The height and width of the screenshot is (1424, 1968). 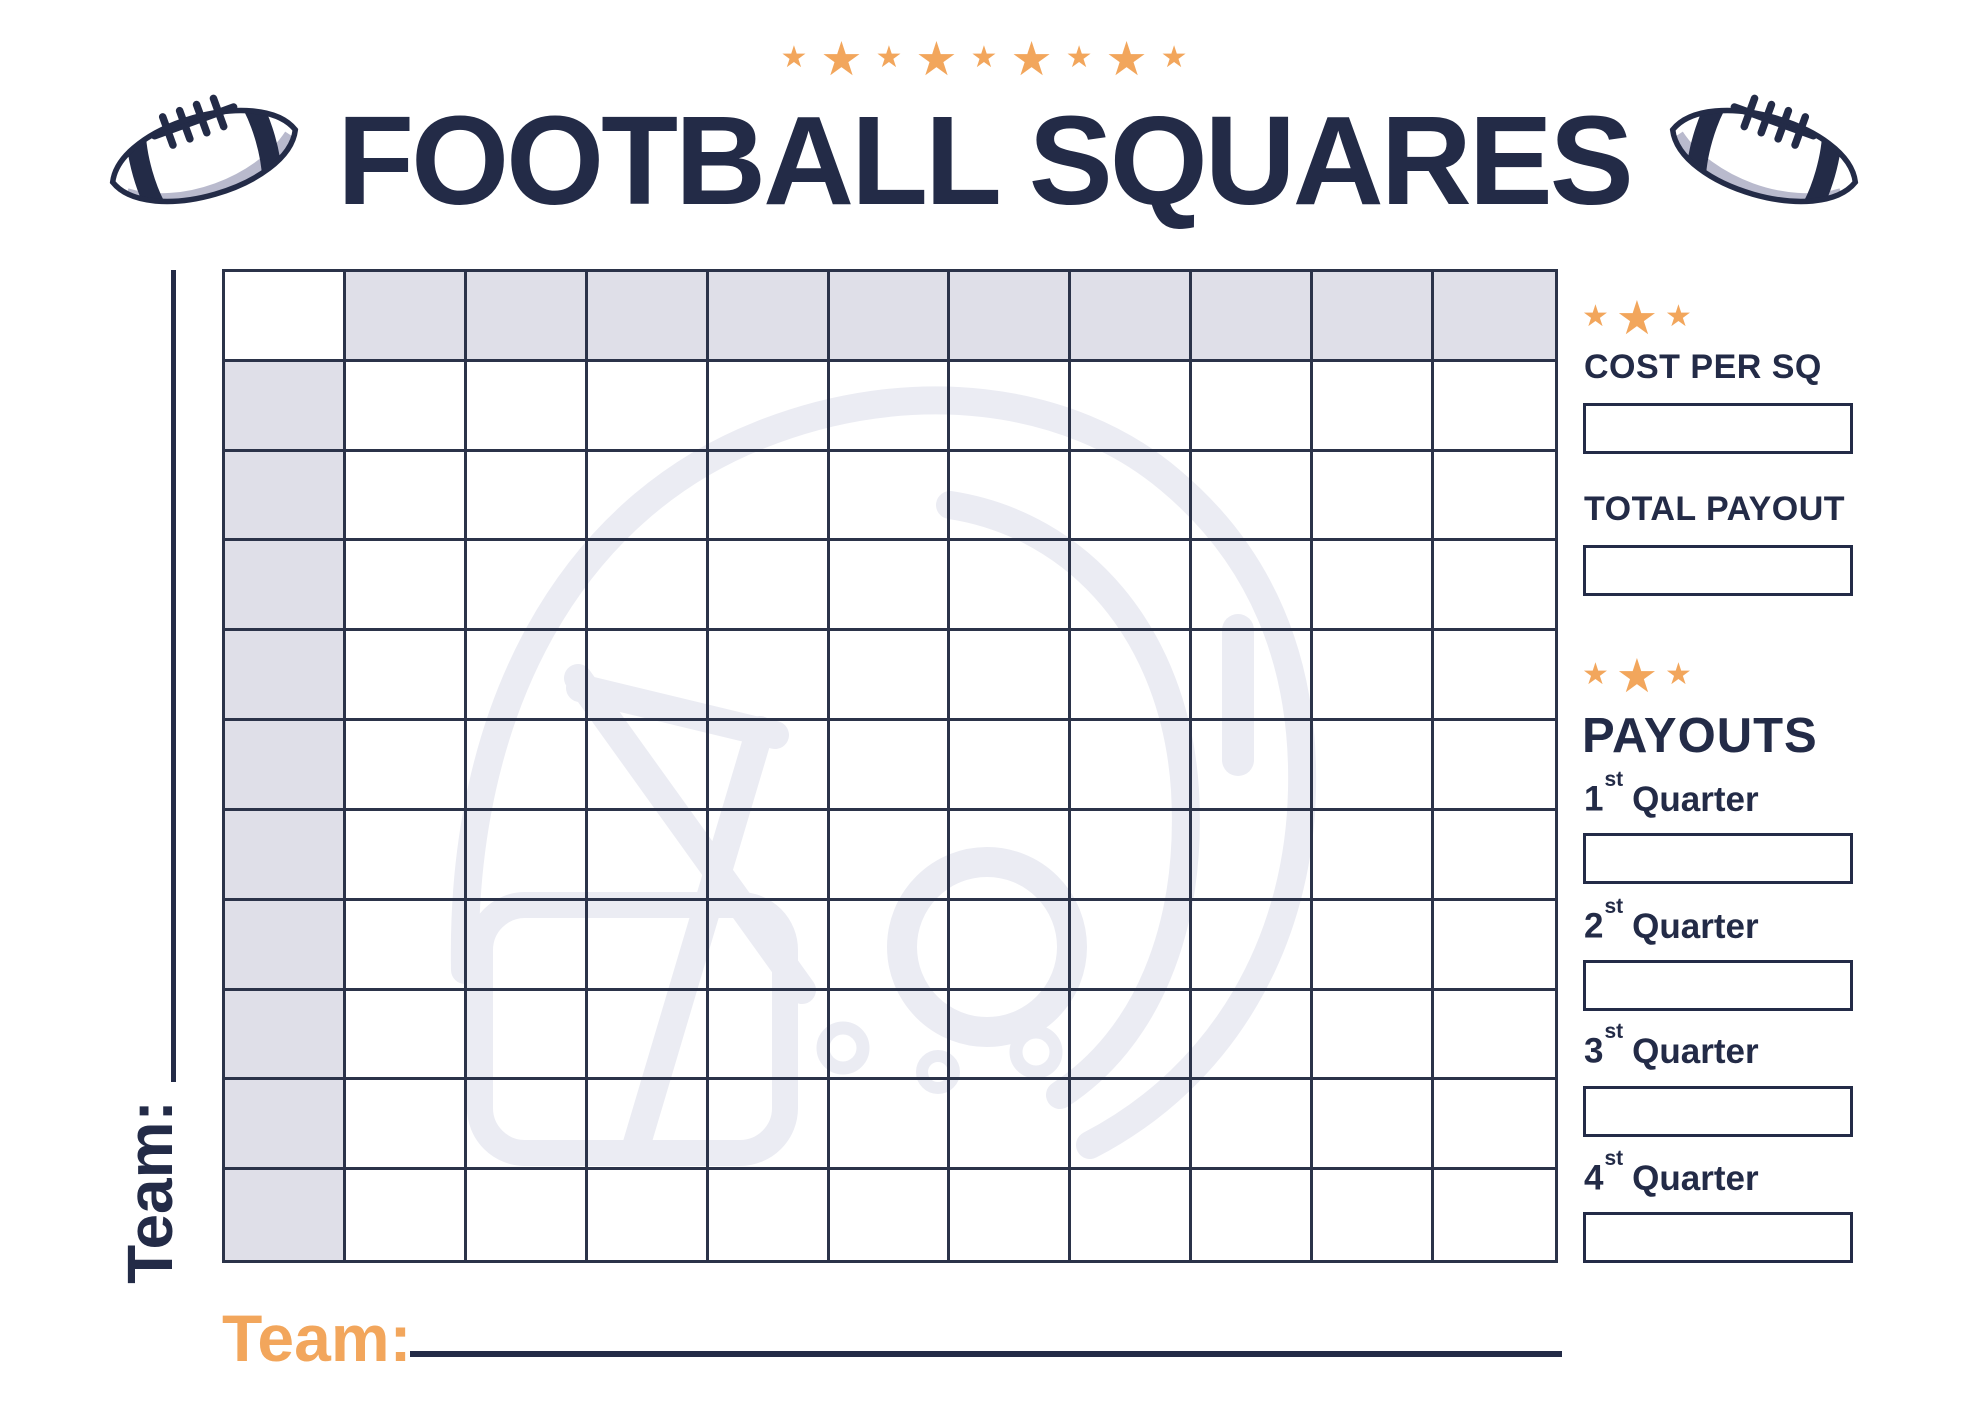 I want to click on quarter-3-payout-input, so click(x=1718, y=1111).